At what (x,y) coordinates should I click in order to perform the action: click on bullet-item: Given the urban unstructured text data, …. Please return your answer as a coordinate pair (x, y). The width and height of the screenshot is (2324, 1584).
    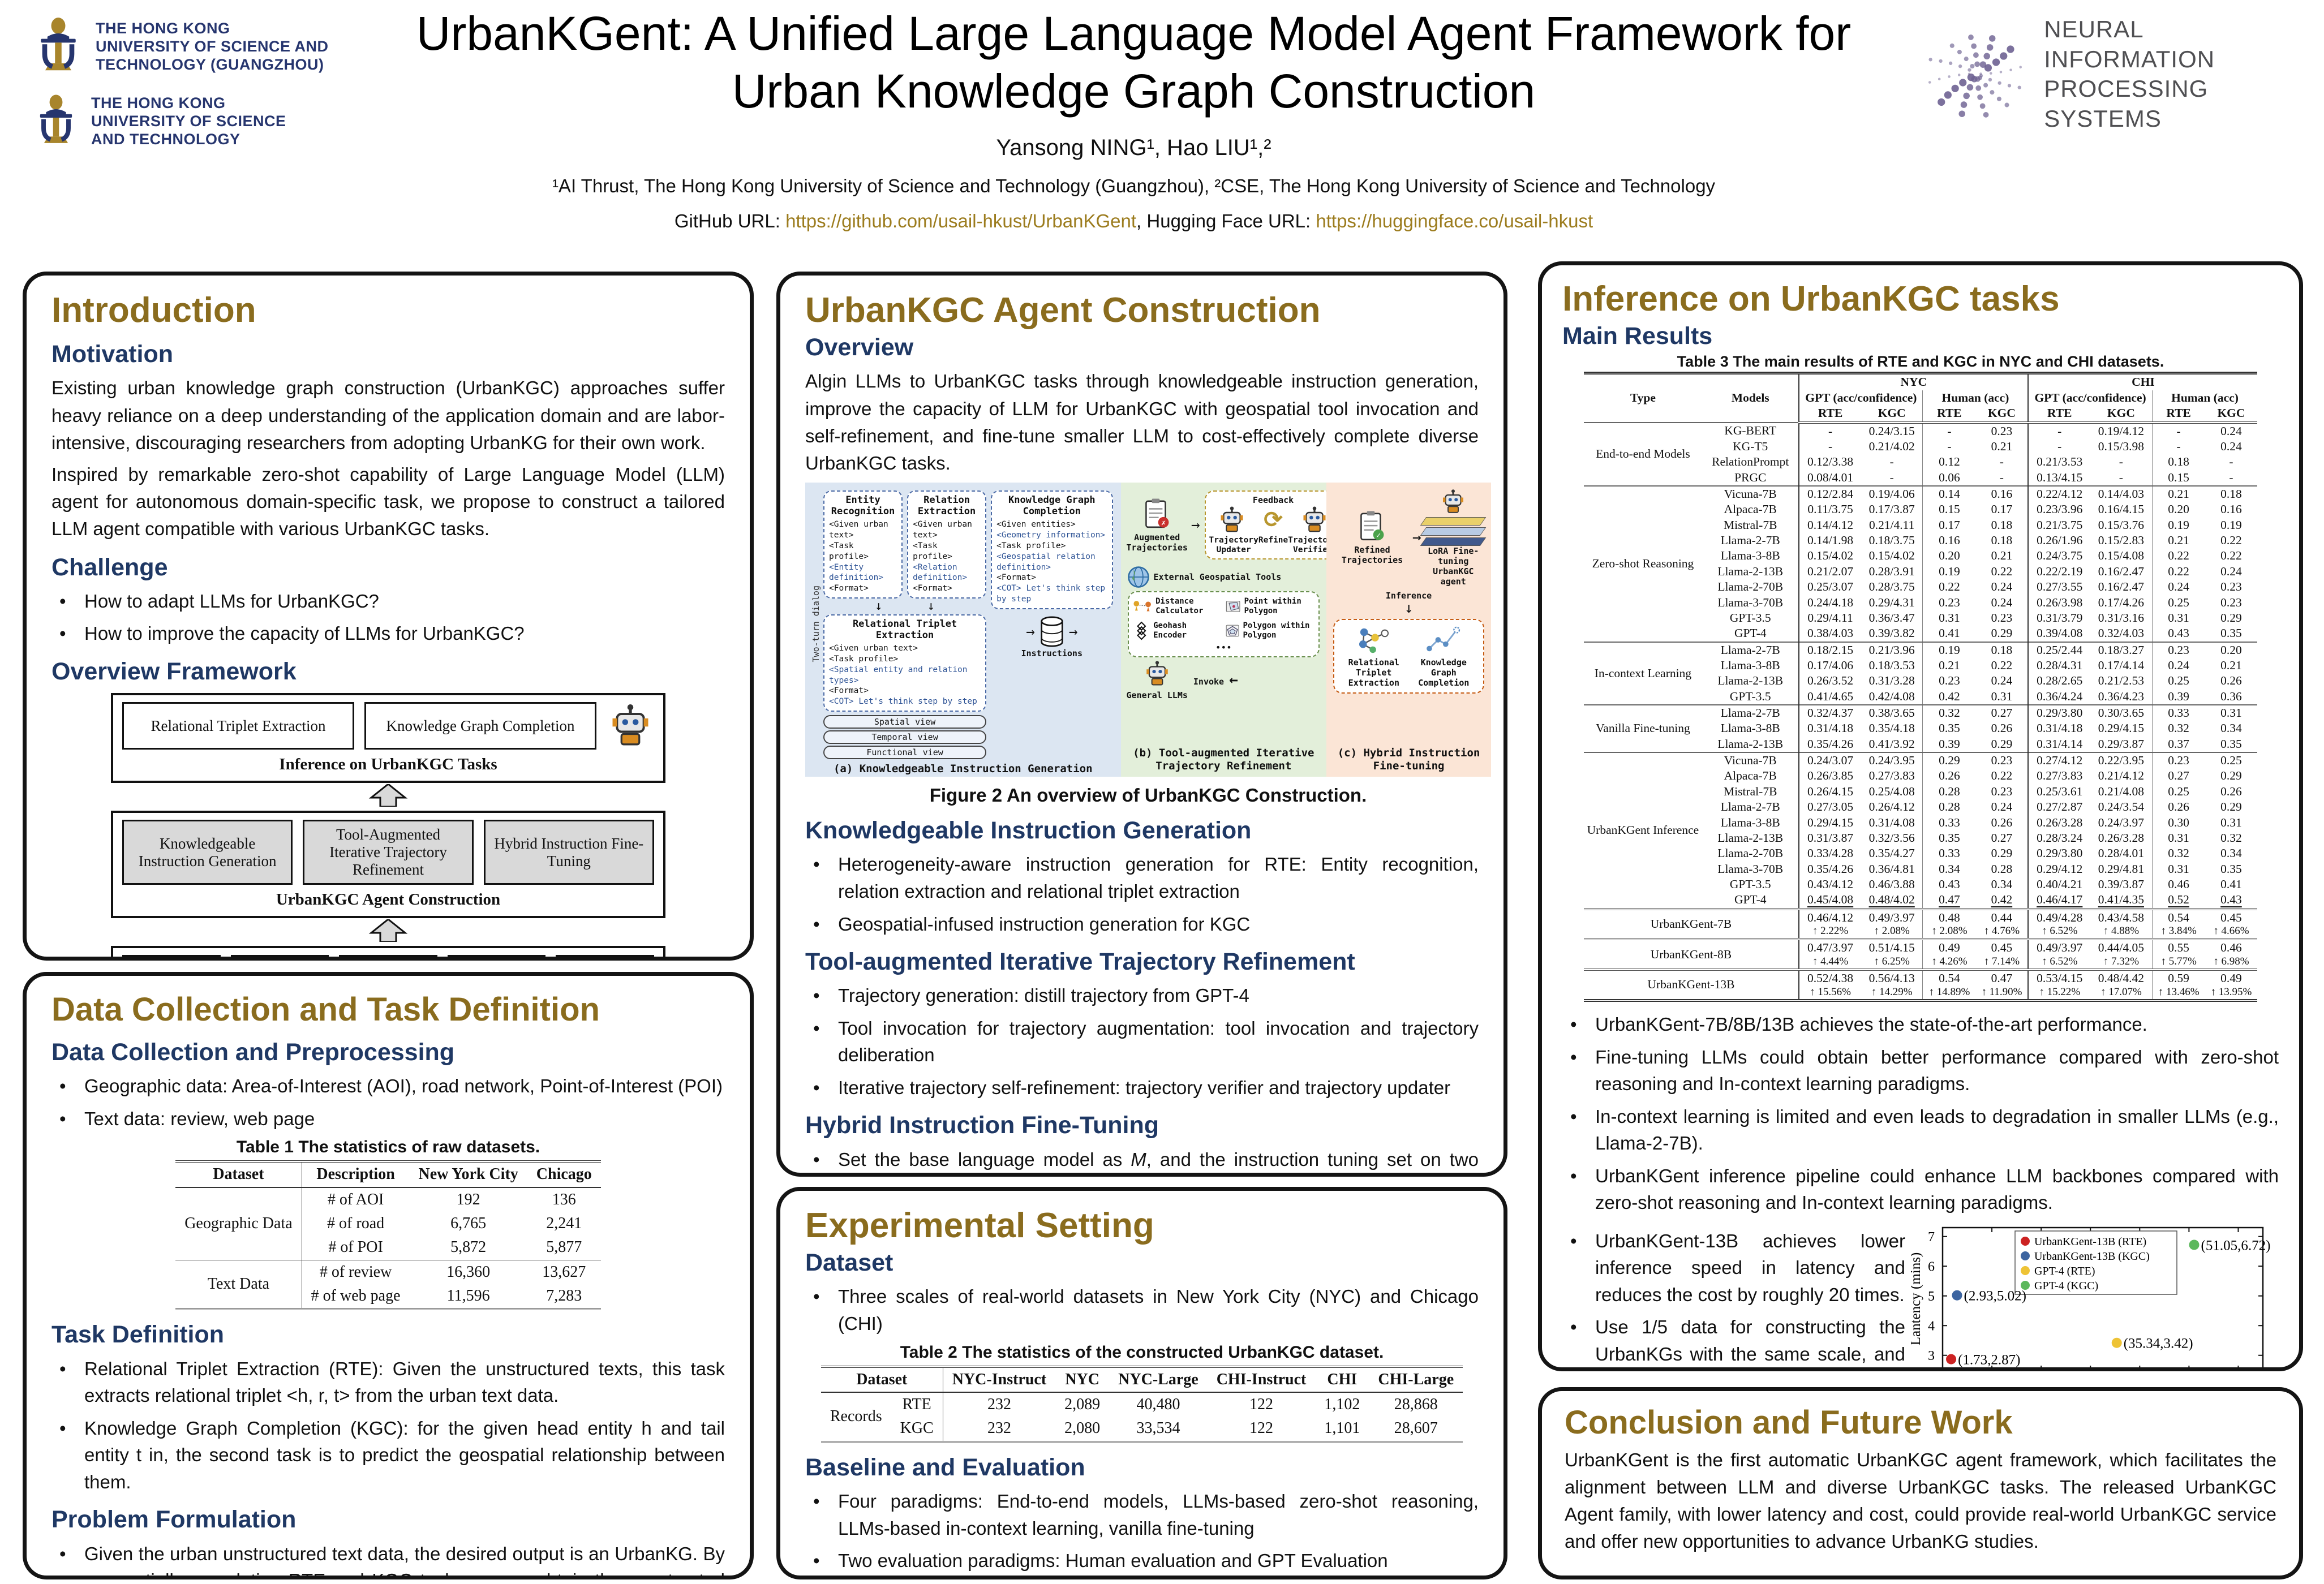
    Looking at the image, I should click on (388, 1558).